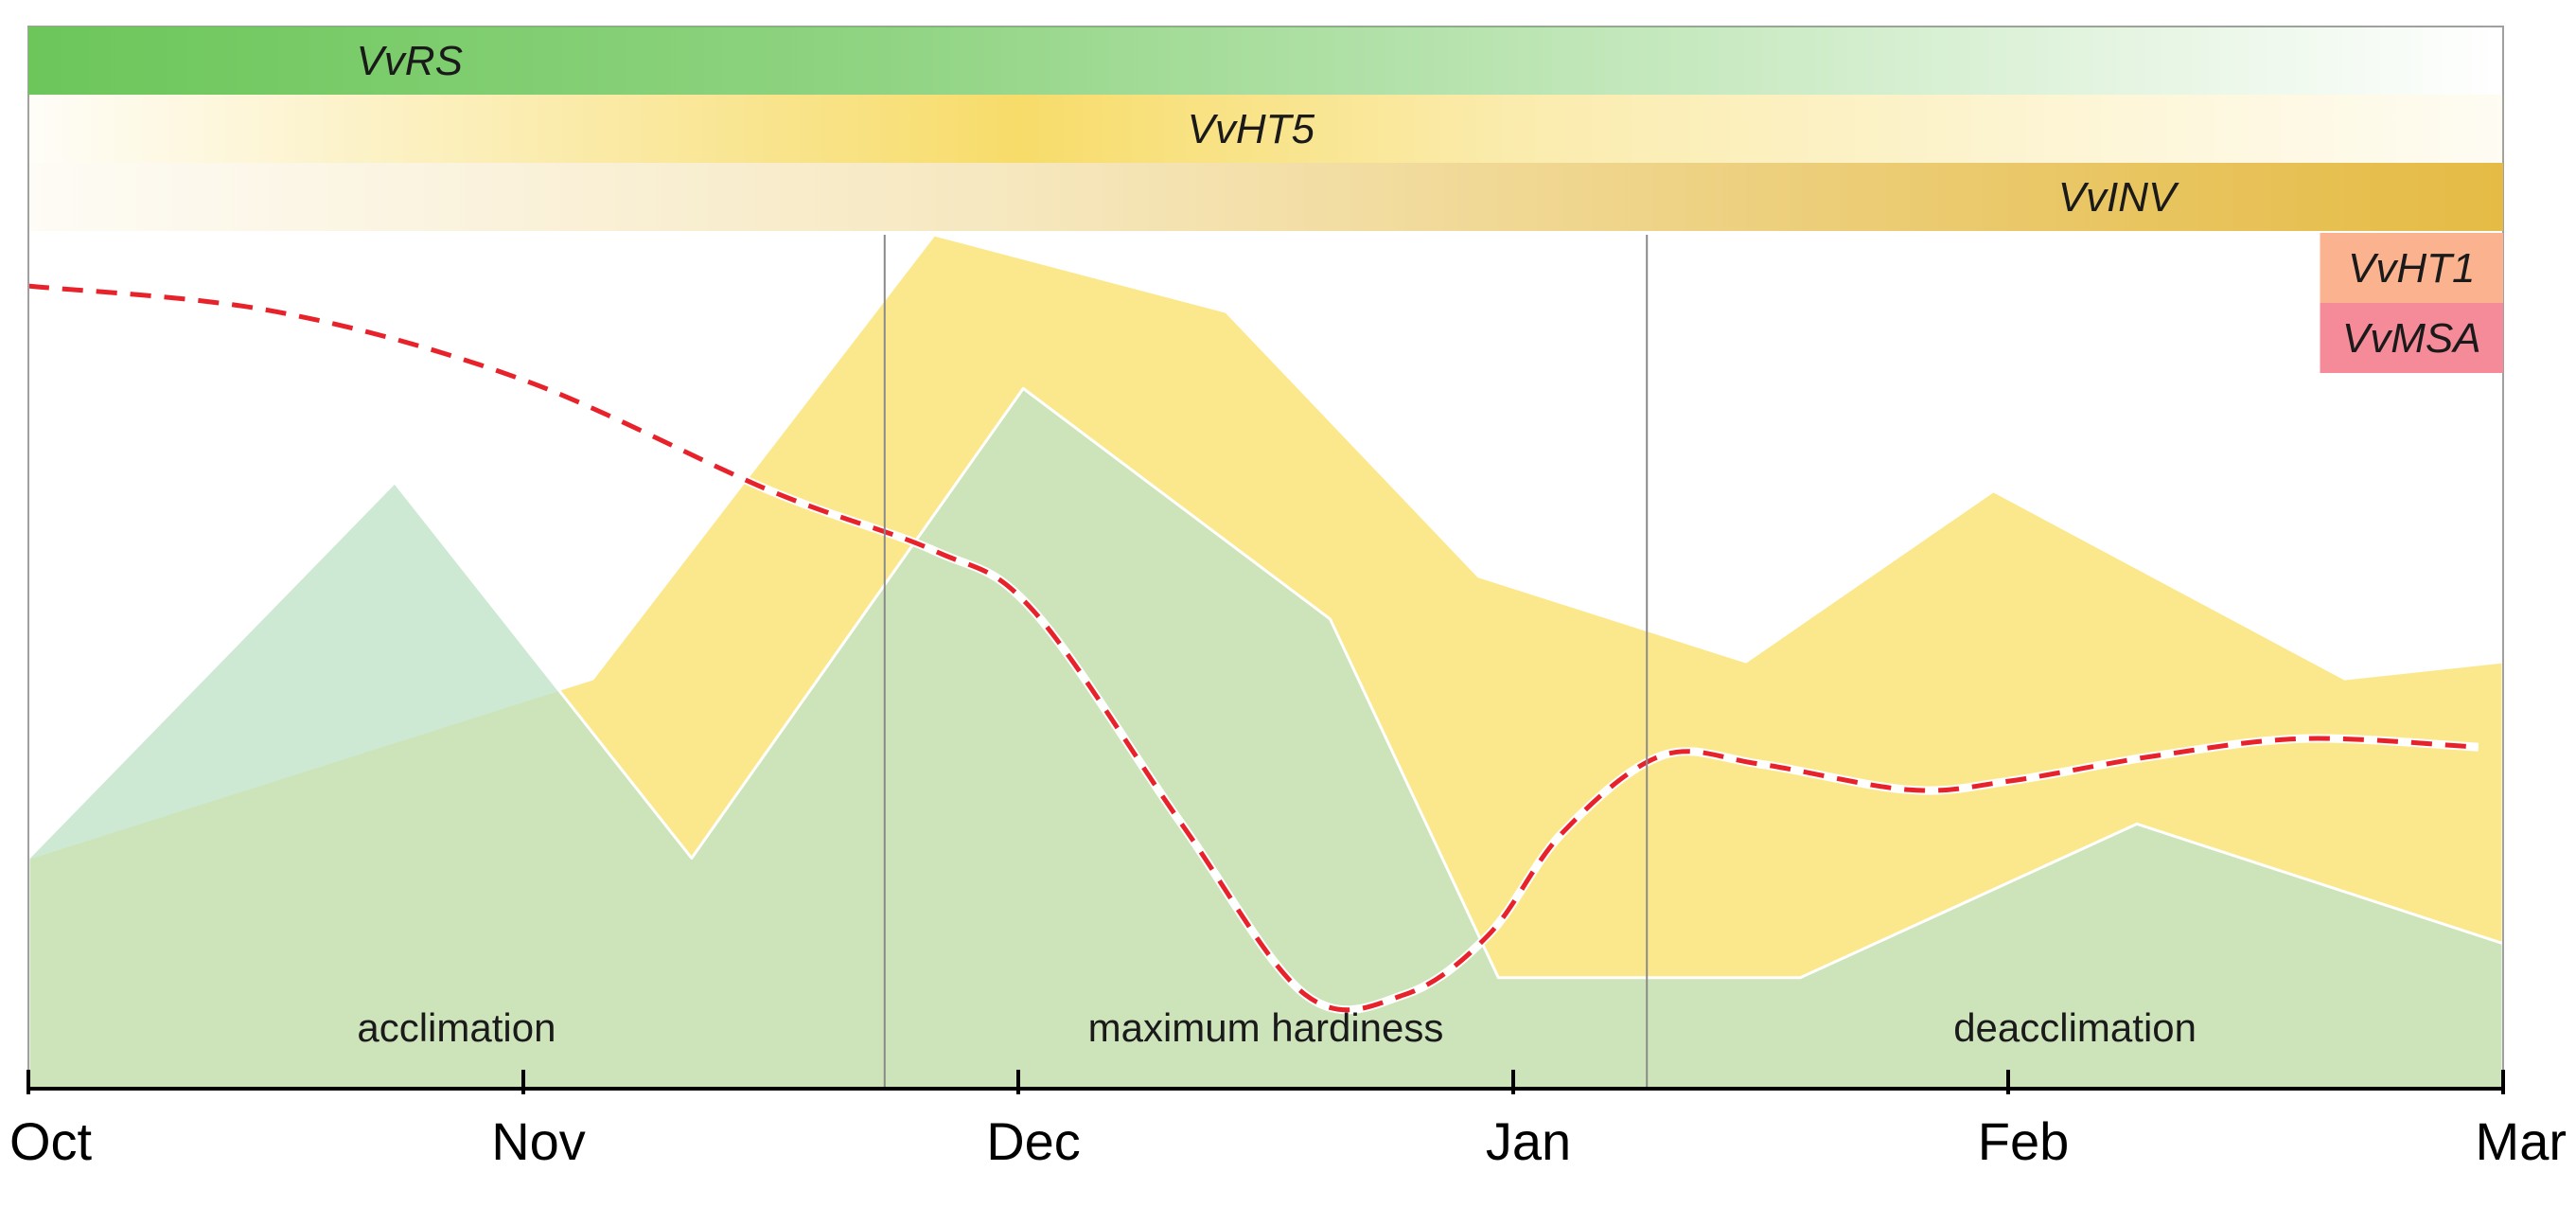  What do you see at coordinates (51, 1141) in the screenshot?
I see `x-tick-label-oct: Oct` at bounding box center [51, 1141].